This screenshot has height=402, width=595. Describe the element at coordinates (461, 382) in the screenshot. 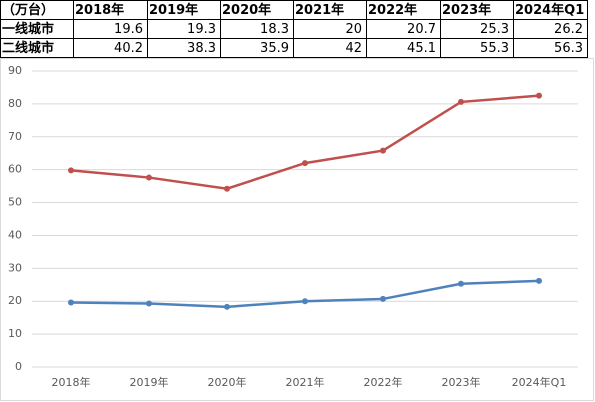

I see `x-tick-label: 2023年` at that location.